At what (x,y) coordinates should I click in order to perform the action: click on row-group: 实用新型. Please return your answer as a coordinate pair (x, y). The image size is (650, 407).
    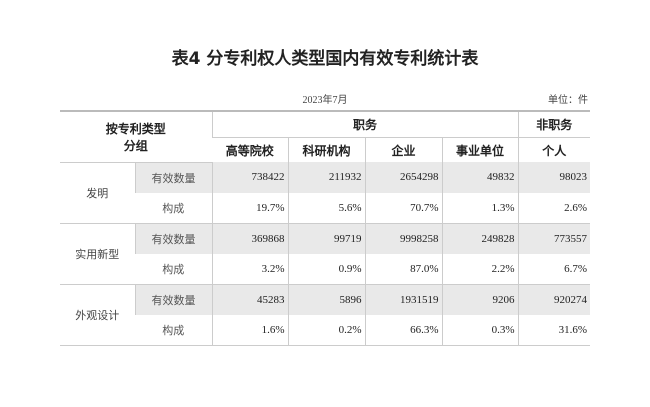
    Looking at the image, I should click on (97, 254).